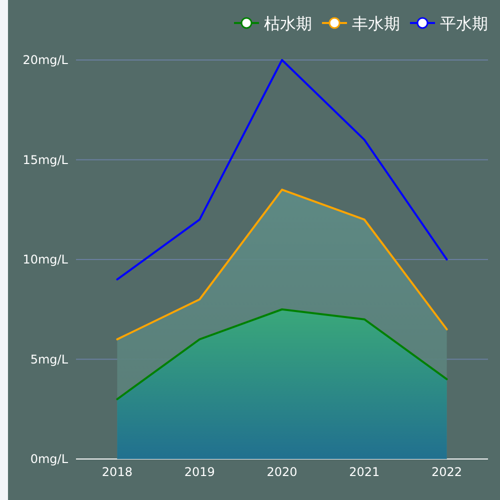 This screenshot has height=500, width=500. What do you see at coordinates (49, 459) in the screenshot?
I see `y-tick-label: 0mg/L` at bounding box center [49, 459].